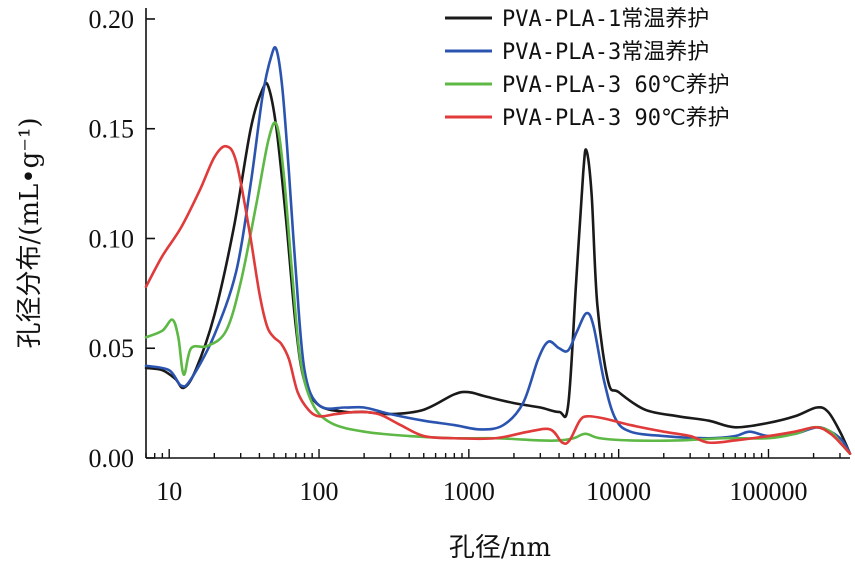 This screenshot has height=566, width=855. I want to click on x-axis-title: 孔径/nm, so click(500, 548).